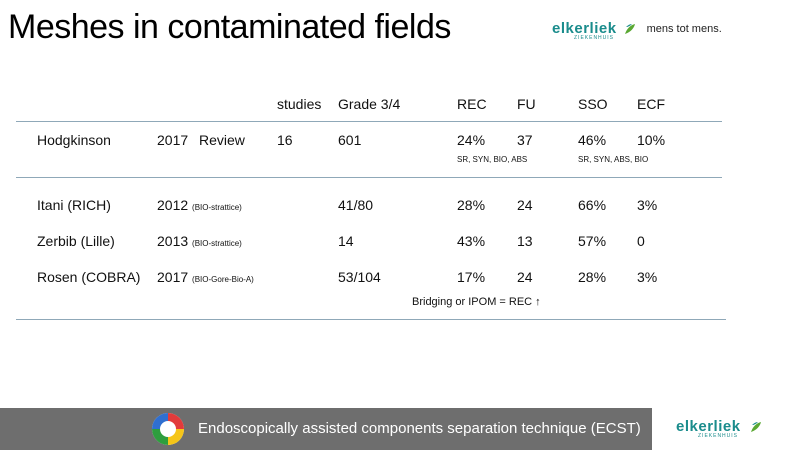 This screenshot has height=450, width=800. Describe the element at coordinates (593, 104) in the screenshot. I see `header-sso: SSO` at that location.